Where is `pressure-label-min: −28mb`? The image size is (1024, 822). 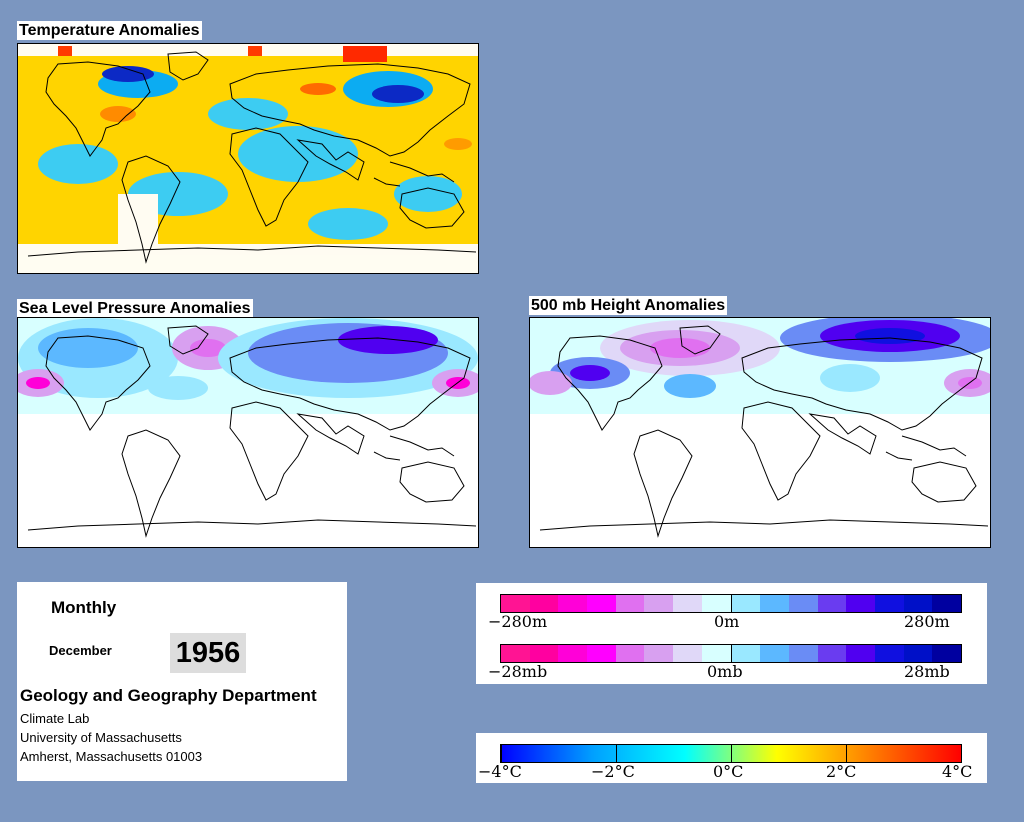 pressure-label-min: −28mb is located at coordinates (518, 671).